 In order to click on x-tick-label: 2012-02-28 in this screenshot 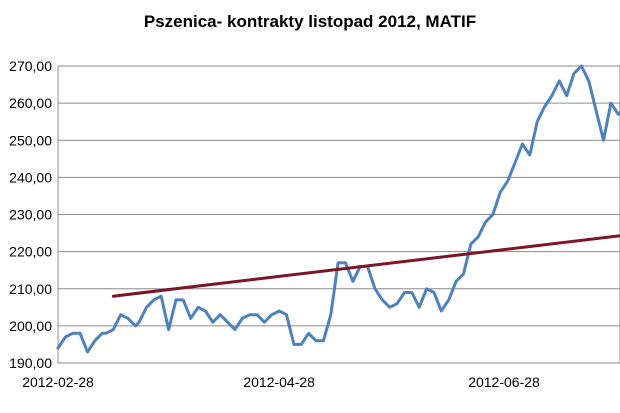, I will do `click(58, 382)`.